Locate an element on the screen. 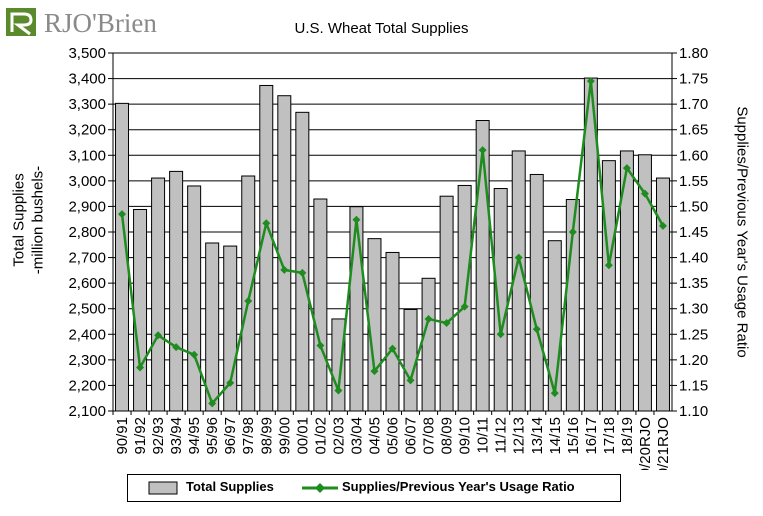 This screenshot has width=763, height=516. right-tick-label: 1.50 is located at coordinates (693, 206).